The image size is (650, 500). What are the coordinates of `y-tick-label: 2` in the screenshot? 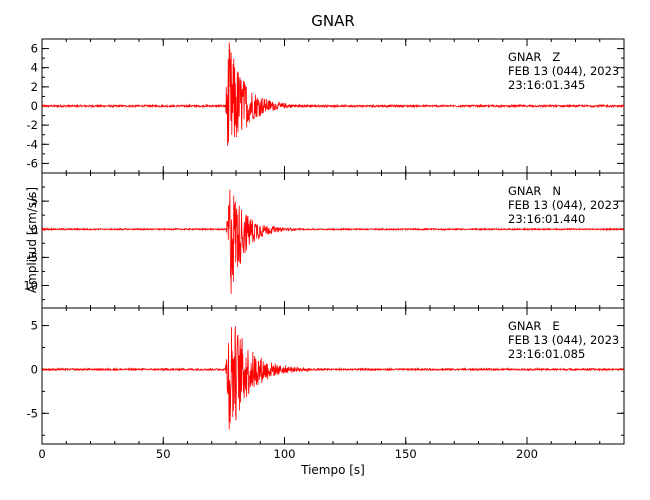 It's located at (34, 87).